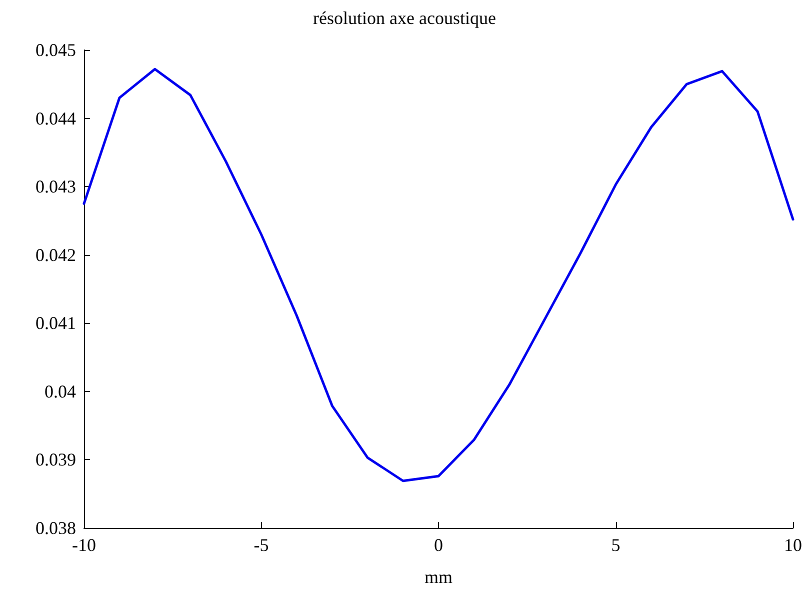 This screenshot has width=809, height=604. What do you see at coordinates (56, 323) in the screenshot?
I see `y-tick-label: 0.041` at bounding box center [56, 323].